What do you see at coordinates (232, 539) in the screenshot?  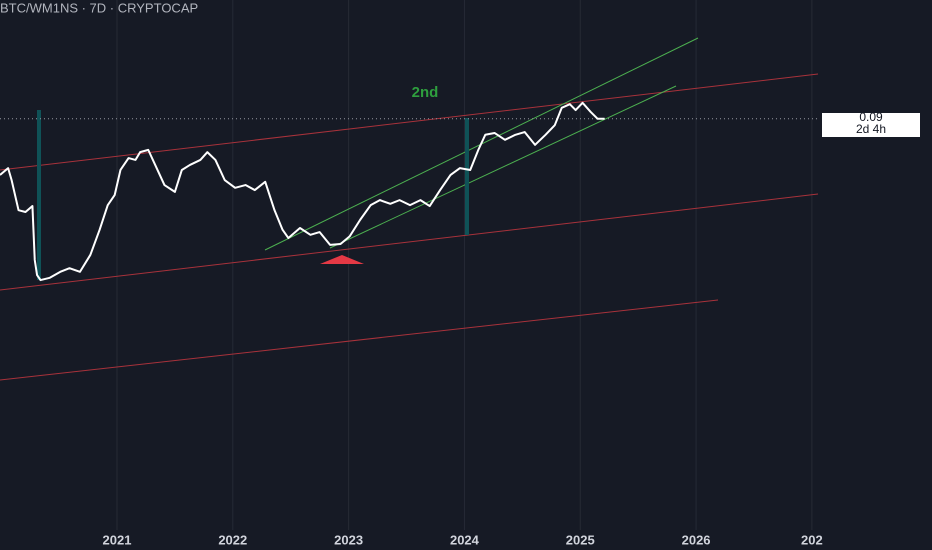 I see `x-tick-label: 2022` at bounding box center [232, 539].